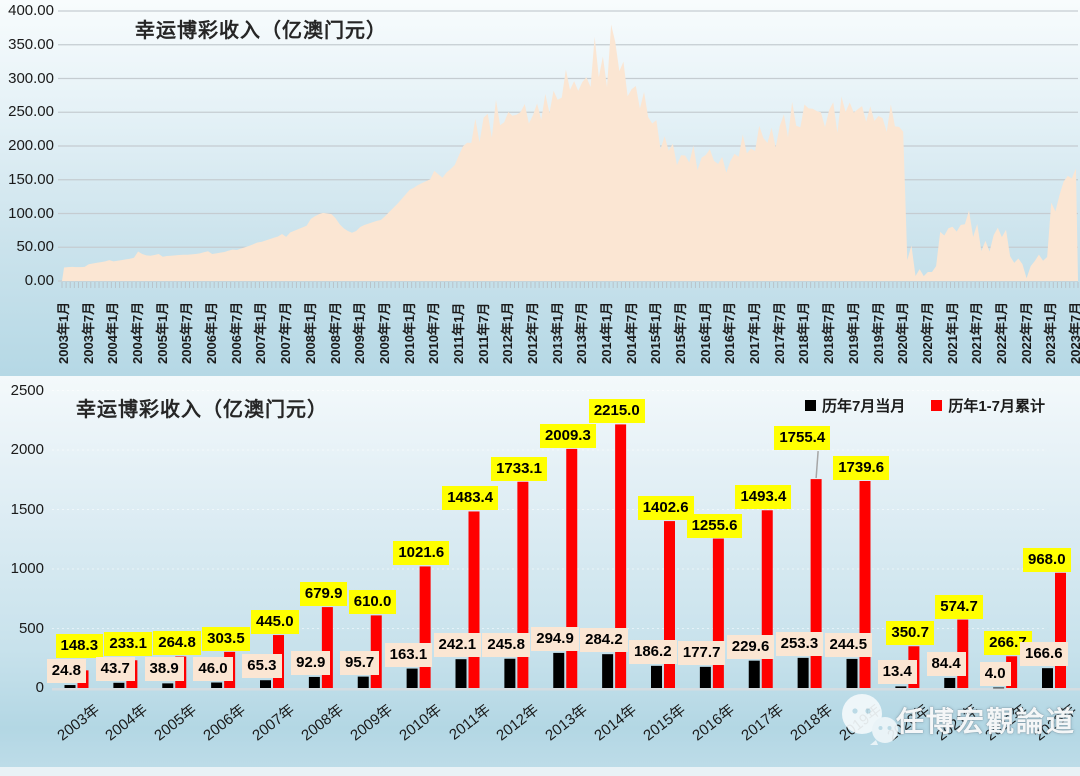  What do you see at coordinates (557, 332) in the screenshot?
I see `x-tick-label: 2013年1月` at bounding box center [557, 332].